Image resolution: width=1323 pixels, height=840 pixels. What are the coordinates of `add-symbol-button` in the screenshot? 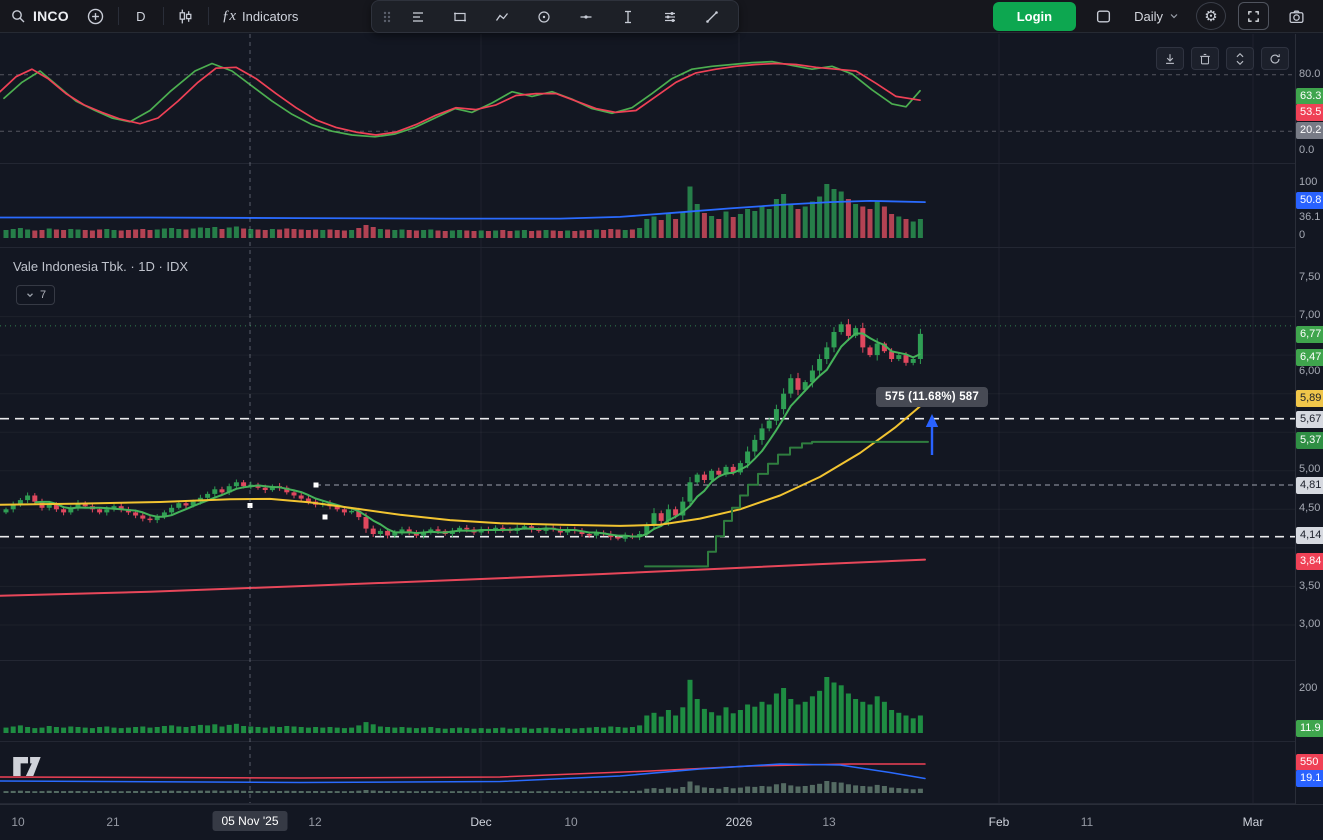 It's located at (96, 16).